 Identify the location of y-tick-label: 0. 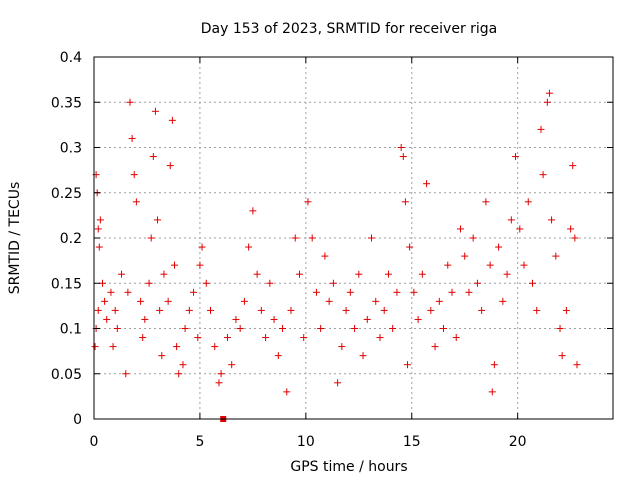
(77, 420).